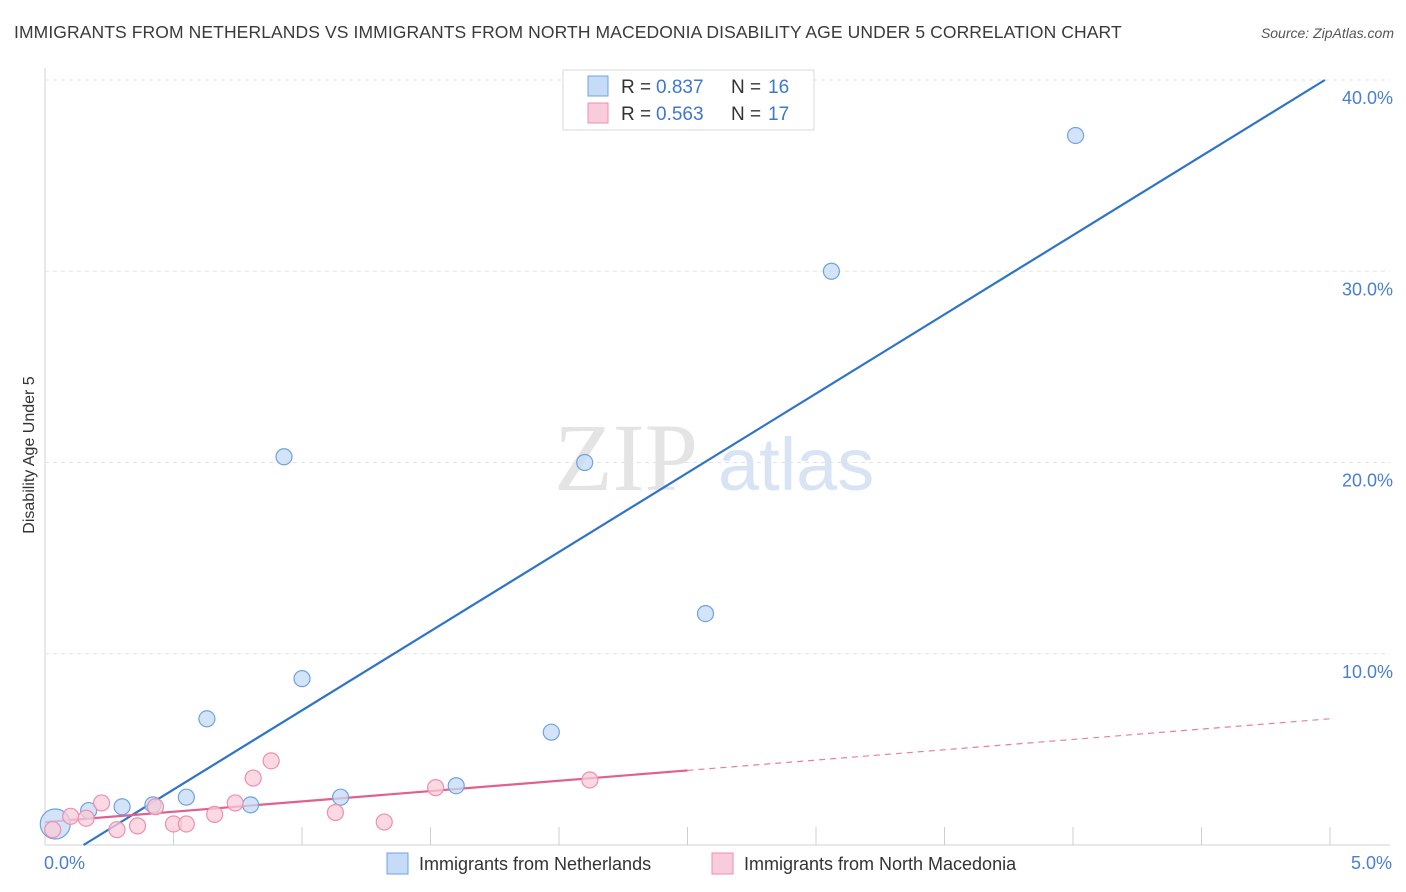 This screenshot has width=1406, height=892. What do you see at coordinates (626, 457) in the screenshot?
I see `watermark-zip: ZIP` at bounding box center [626, 457].